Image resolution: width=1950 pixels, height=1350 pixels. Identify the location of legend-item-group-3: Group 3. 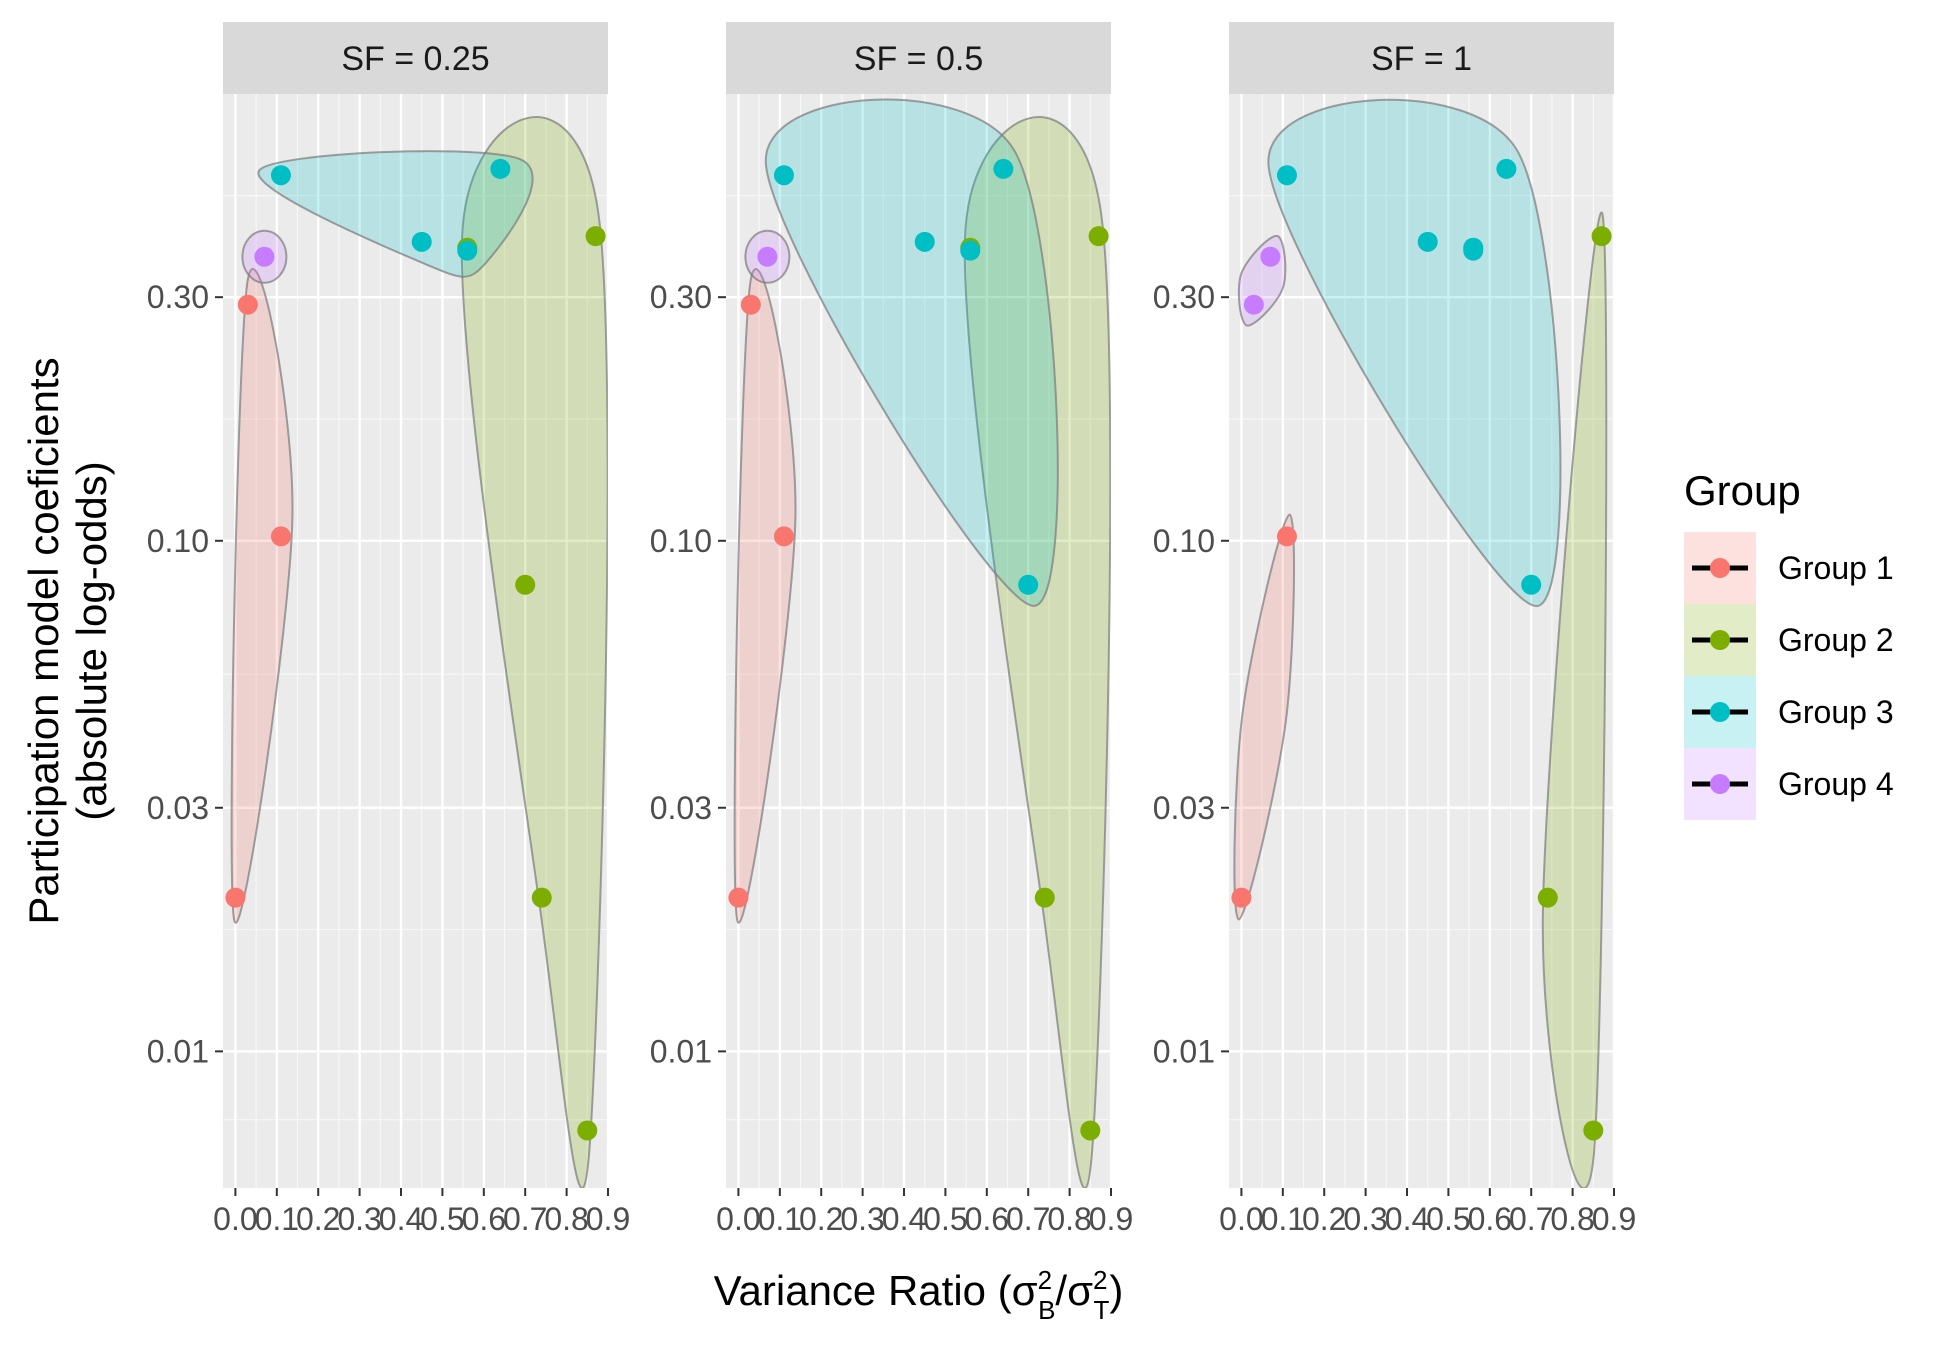
(1789, 712).